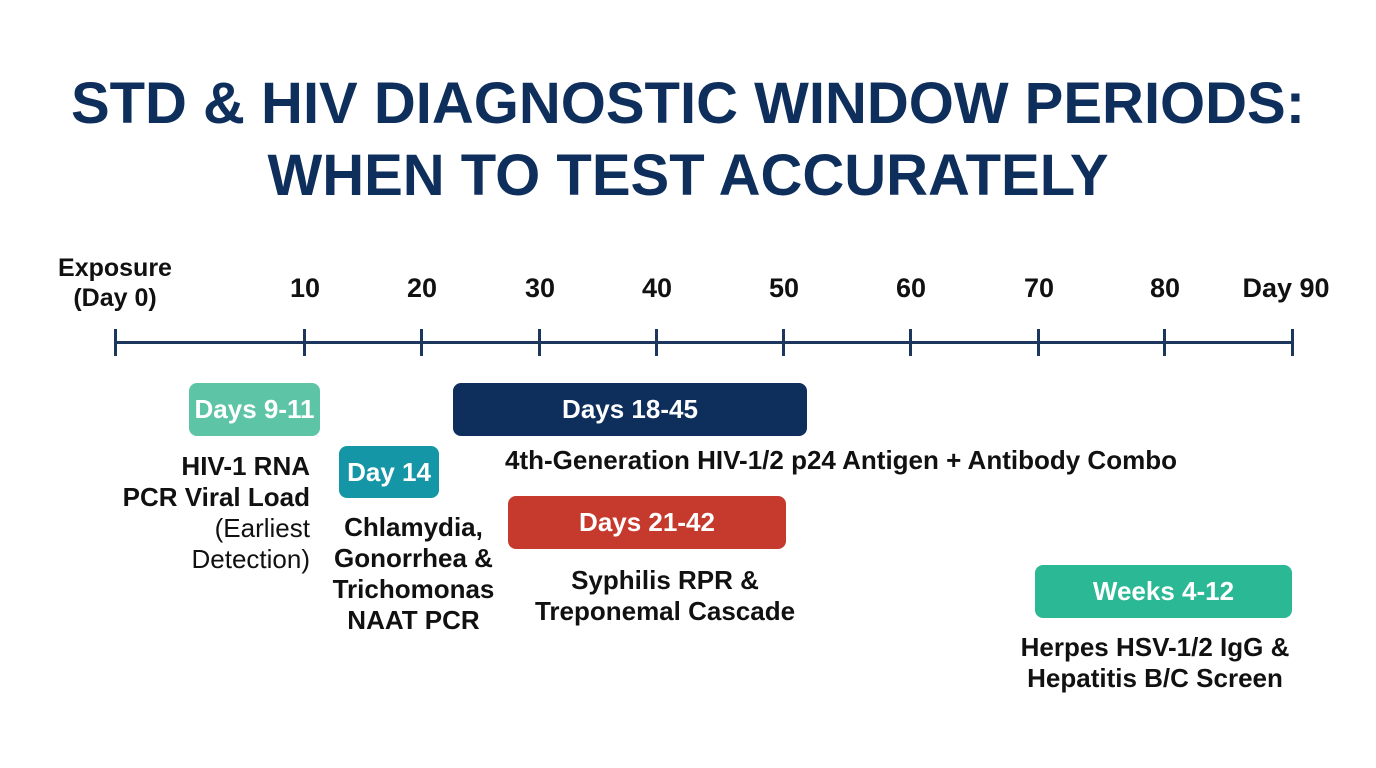  I want to click on badge-days-18-45: Days 18-45, so click(630, 409).